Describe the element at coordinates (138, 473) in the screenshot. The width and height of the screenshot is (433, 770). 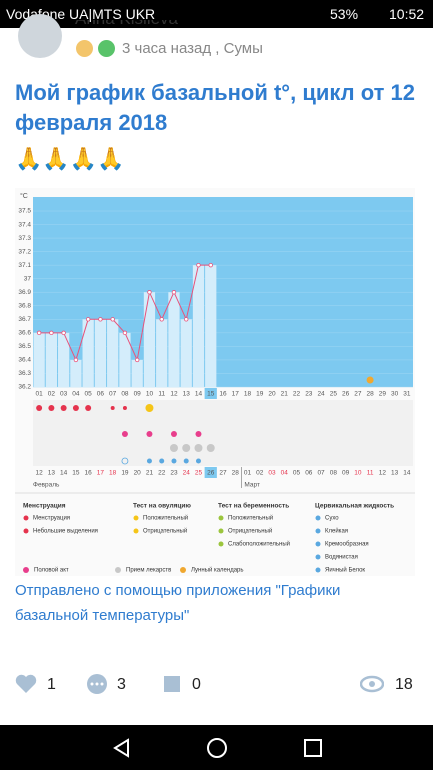
I see `date-label: 20` at that location.